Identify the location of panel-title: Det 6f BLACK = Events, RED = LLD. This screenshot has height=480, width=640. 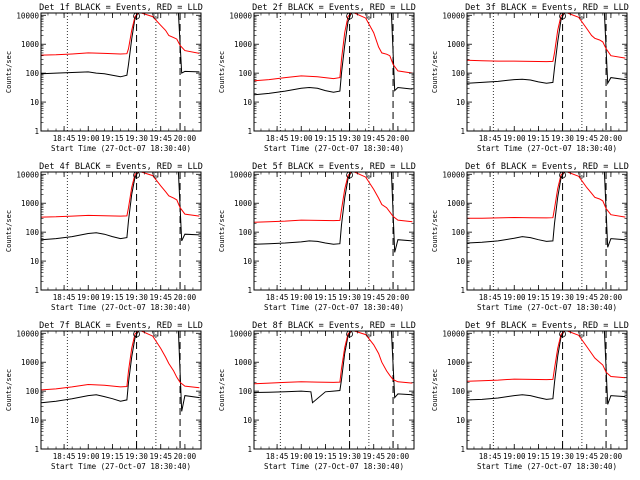
(547, 167).